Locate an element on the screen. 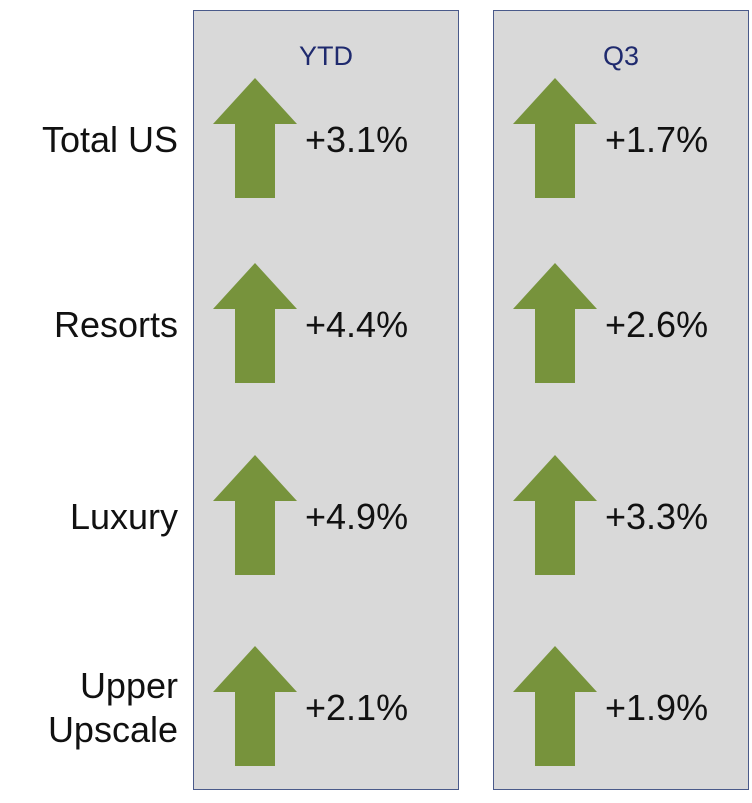  row-label: Resorts is located at coordinates (115, 324).